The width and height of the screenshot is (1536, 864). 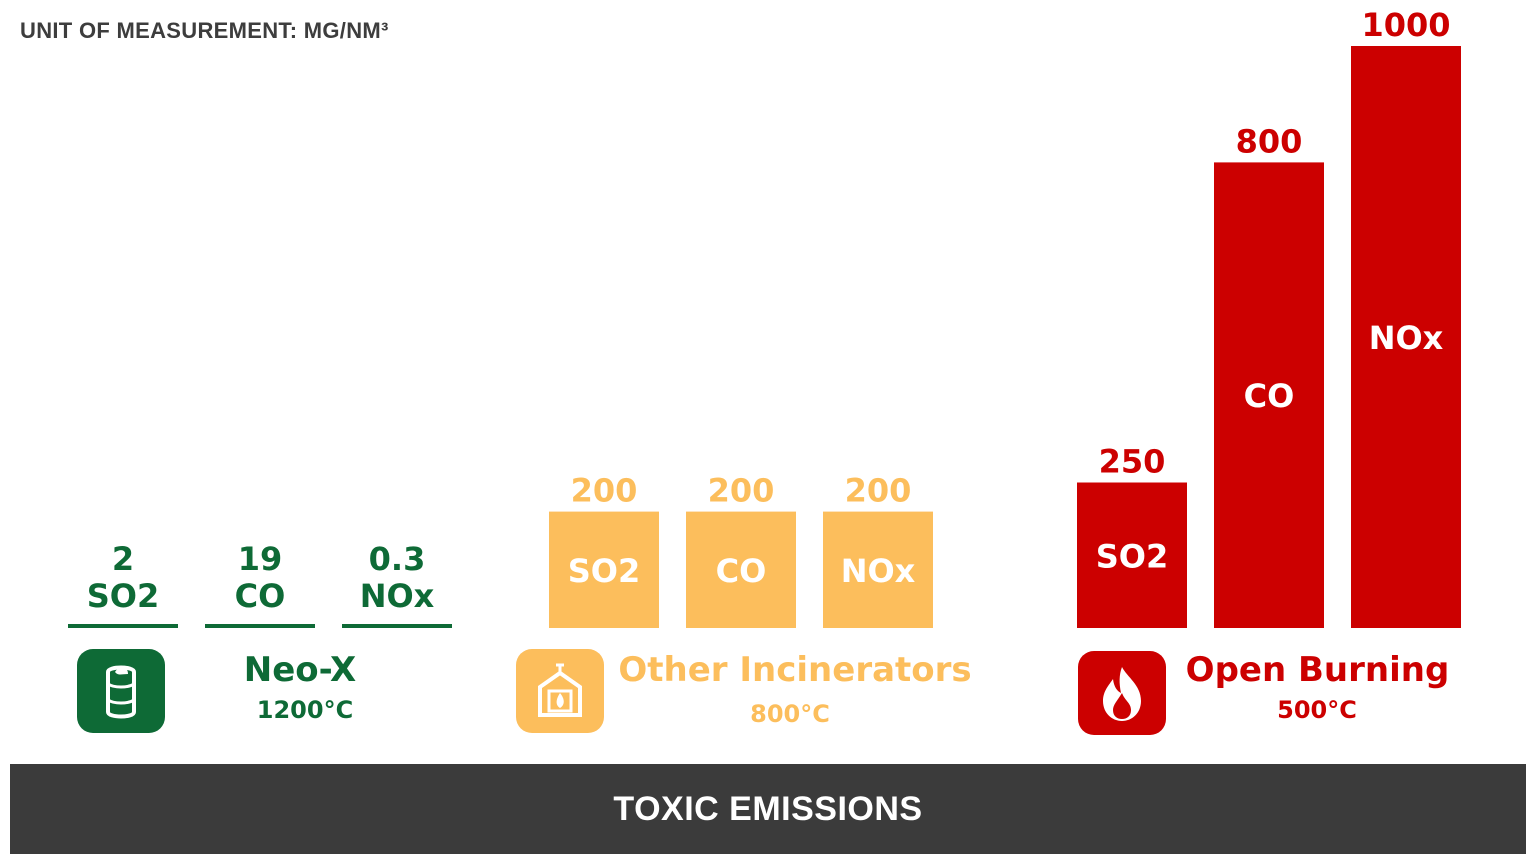 I want to click on unit-of-measurement-label: UNIT OF MEASUREMENT: MG/NM³, so click(x=204, y=30).